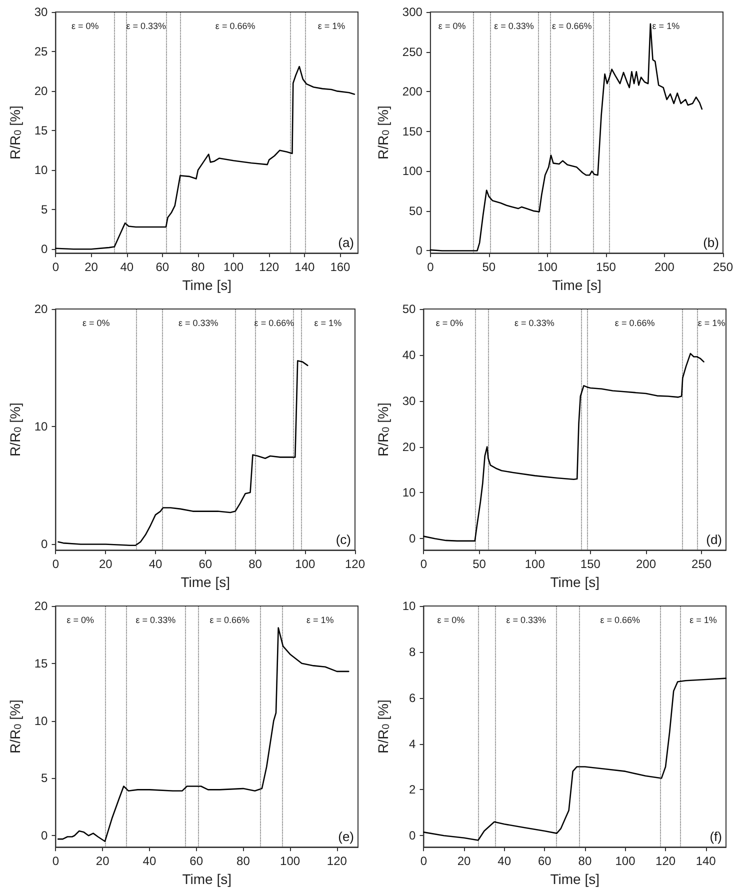  Describe the element at coordinates (340, 267) in the screenshot. I see `x-tick-label: 160` at that location.